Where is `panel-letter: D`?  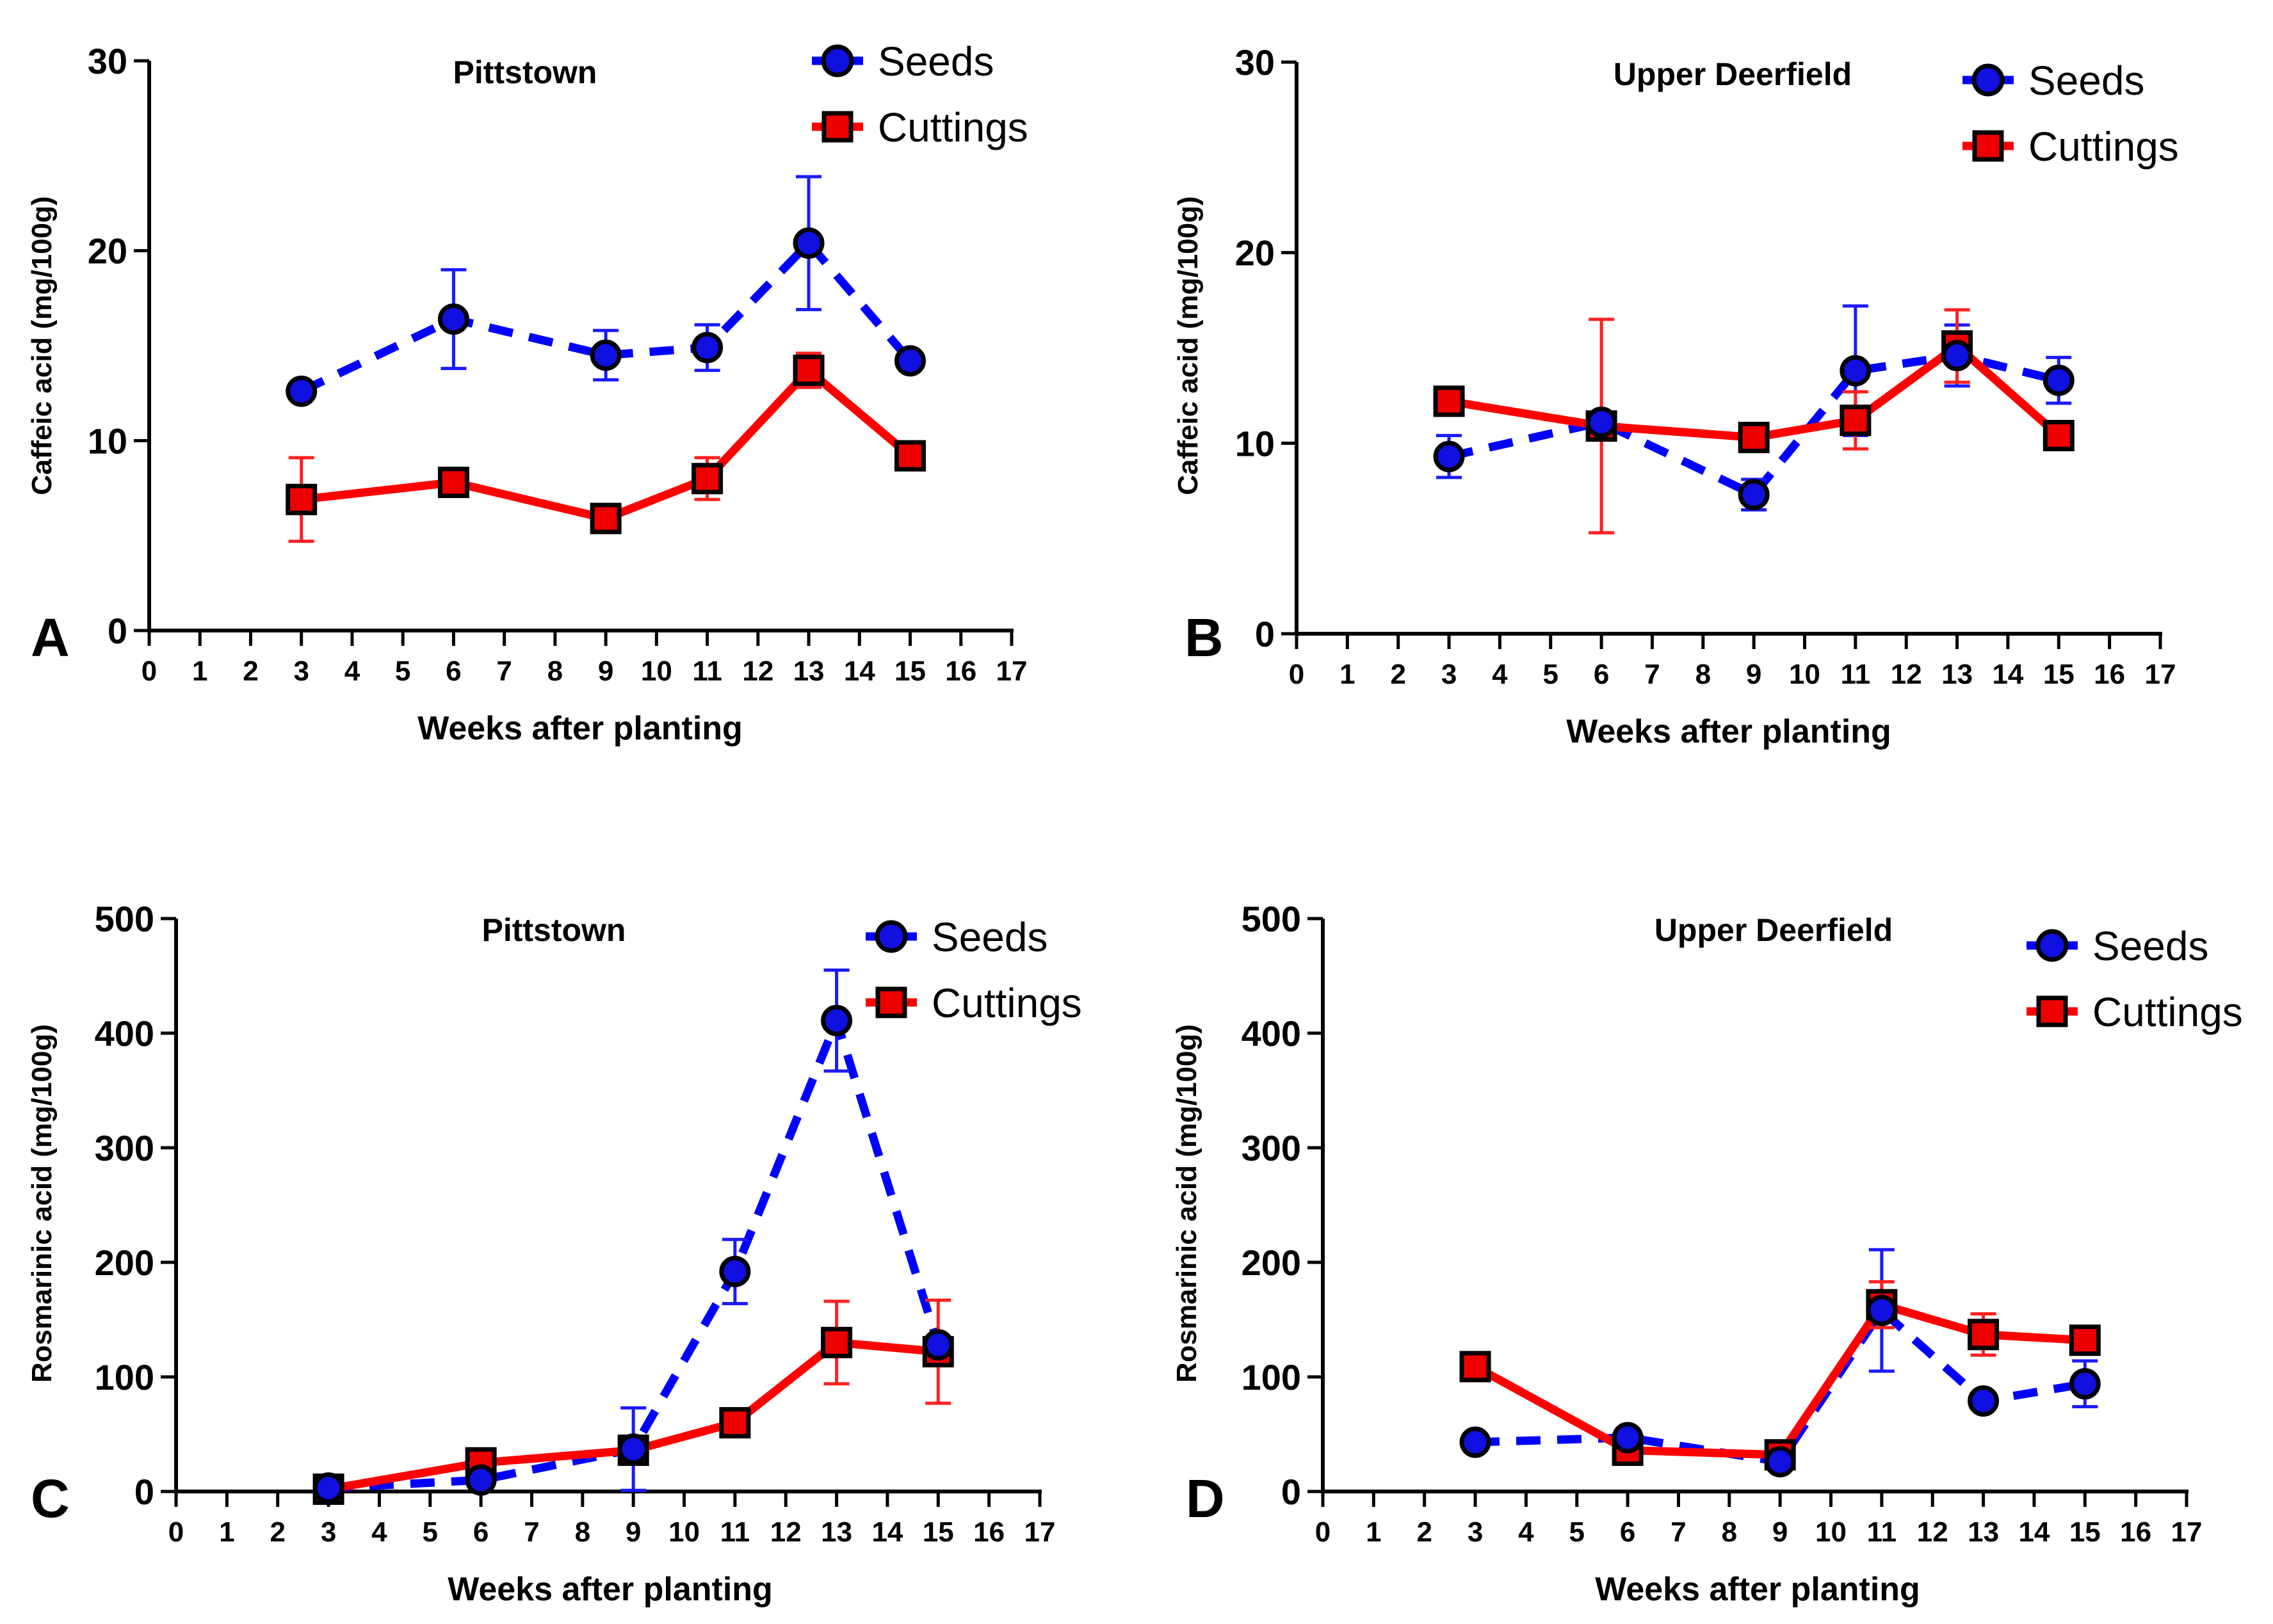
panel-letter: D is located at coordinates (1205, 1498).